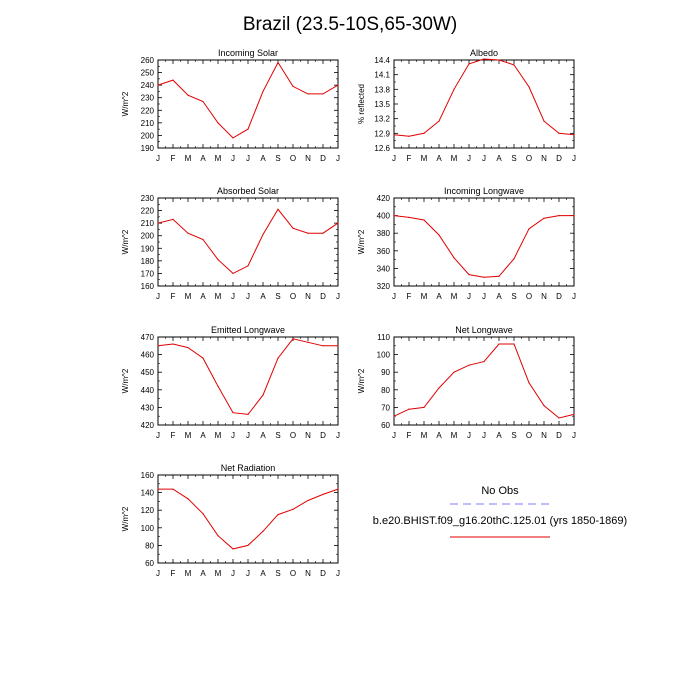 The width and height of the screenshot is (700, 700). Describe the element at coordinates (385, 425) in the screenshot. I see `net-longwave-ytick-label: 60` at that location.